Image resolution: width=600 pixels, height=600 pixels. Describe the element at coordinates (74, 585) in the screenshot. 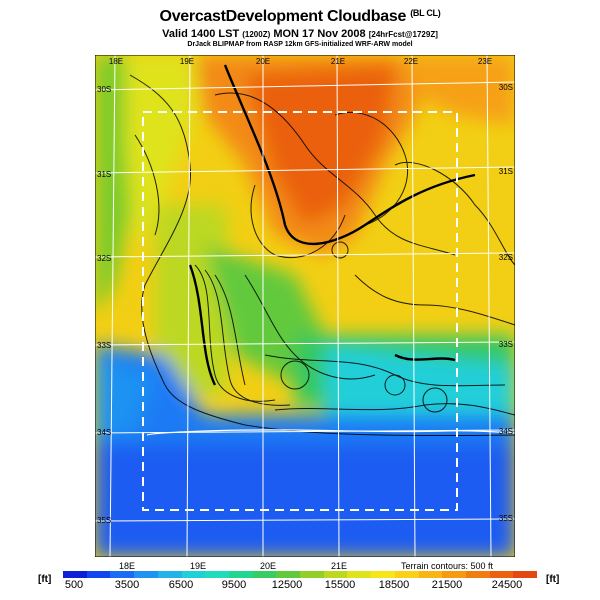

I see `colorbar-tick-label: 500` at that location.